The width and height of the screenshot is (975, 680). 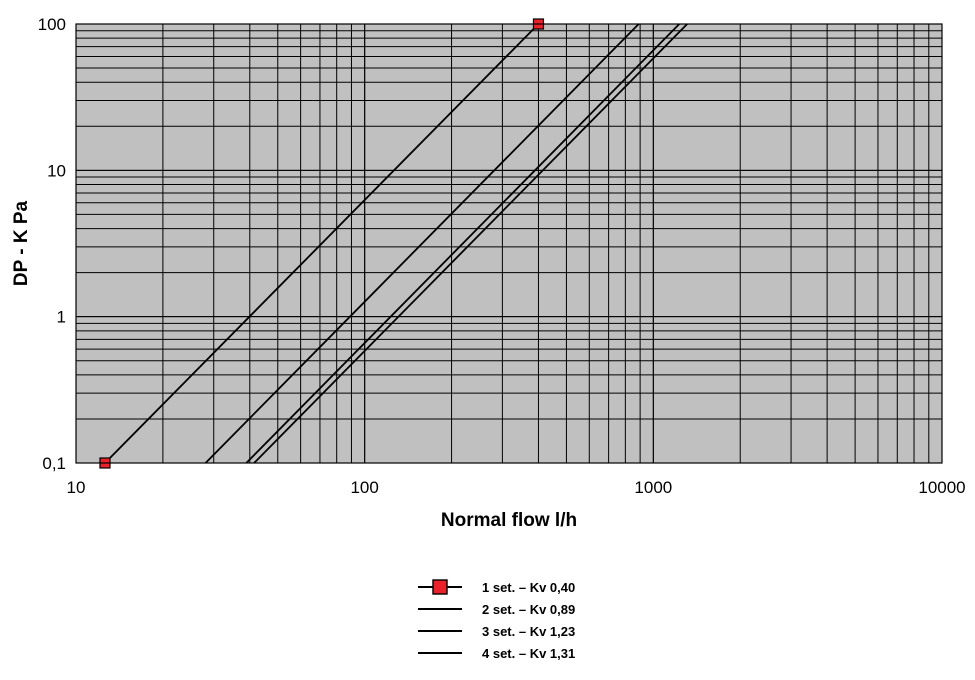 I want to click on y-tick-labels: 0,1 1 10 100, so click(x=52, y=244).